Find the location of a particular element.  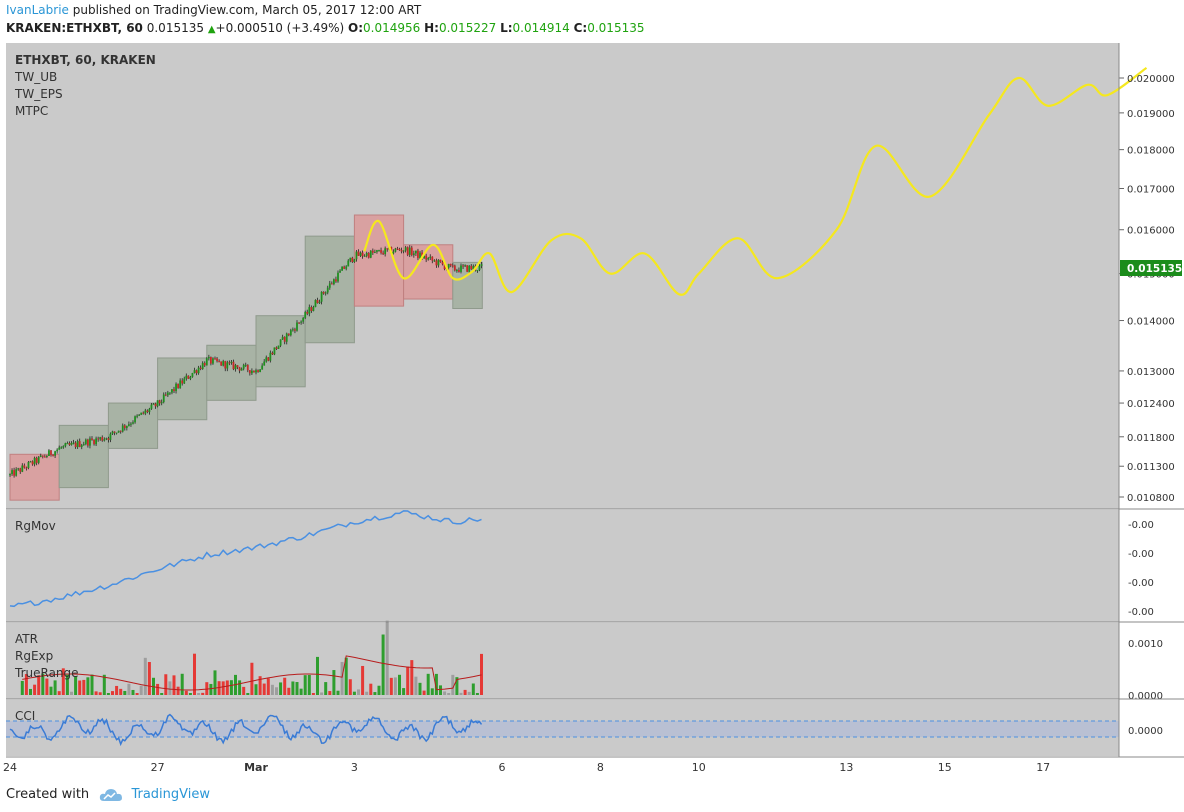

cci-tick: 0.0000 is located at coordinates (1145, 731).